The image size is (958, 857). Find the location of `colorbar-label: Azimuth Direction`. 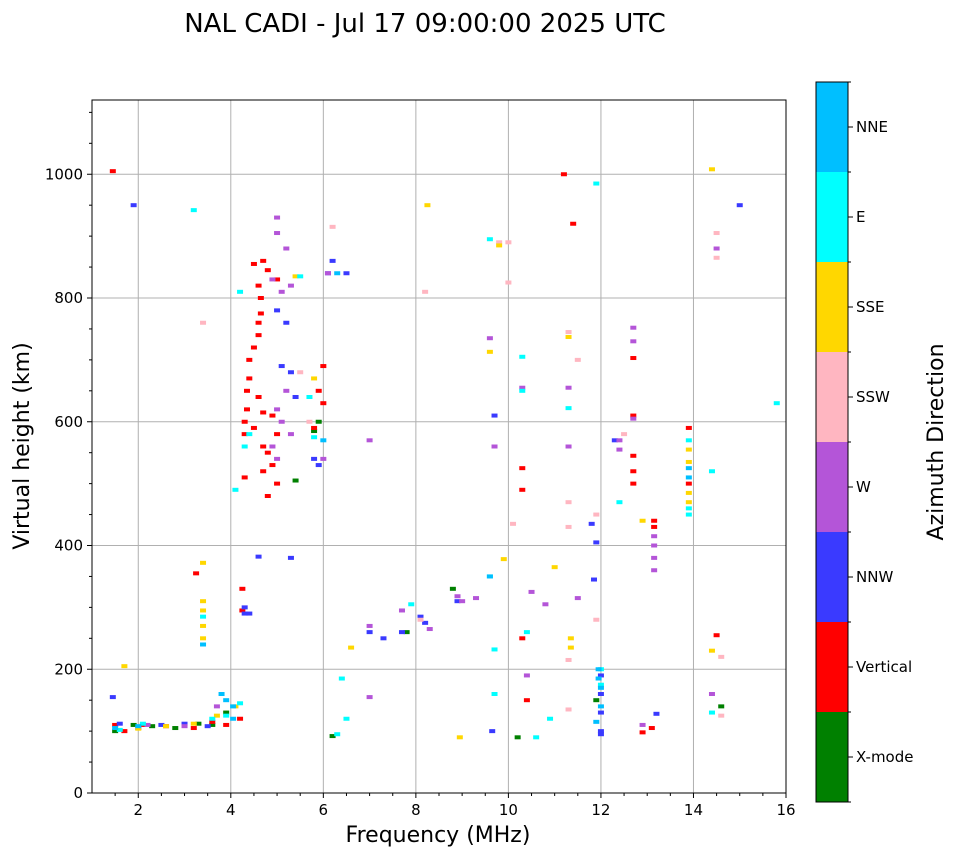

colorbar-label: Azimuth Direction is located at coordinates (936, 441).